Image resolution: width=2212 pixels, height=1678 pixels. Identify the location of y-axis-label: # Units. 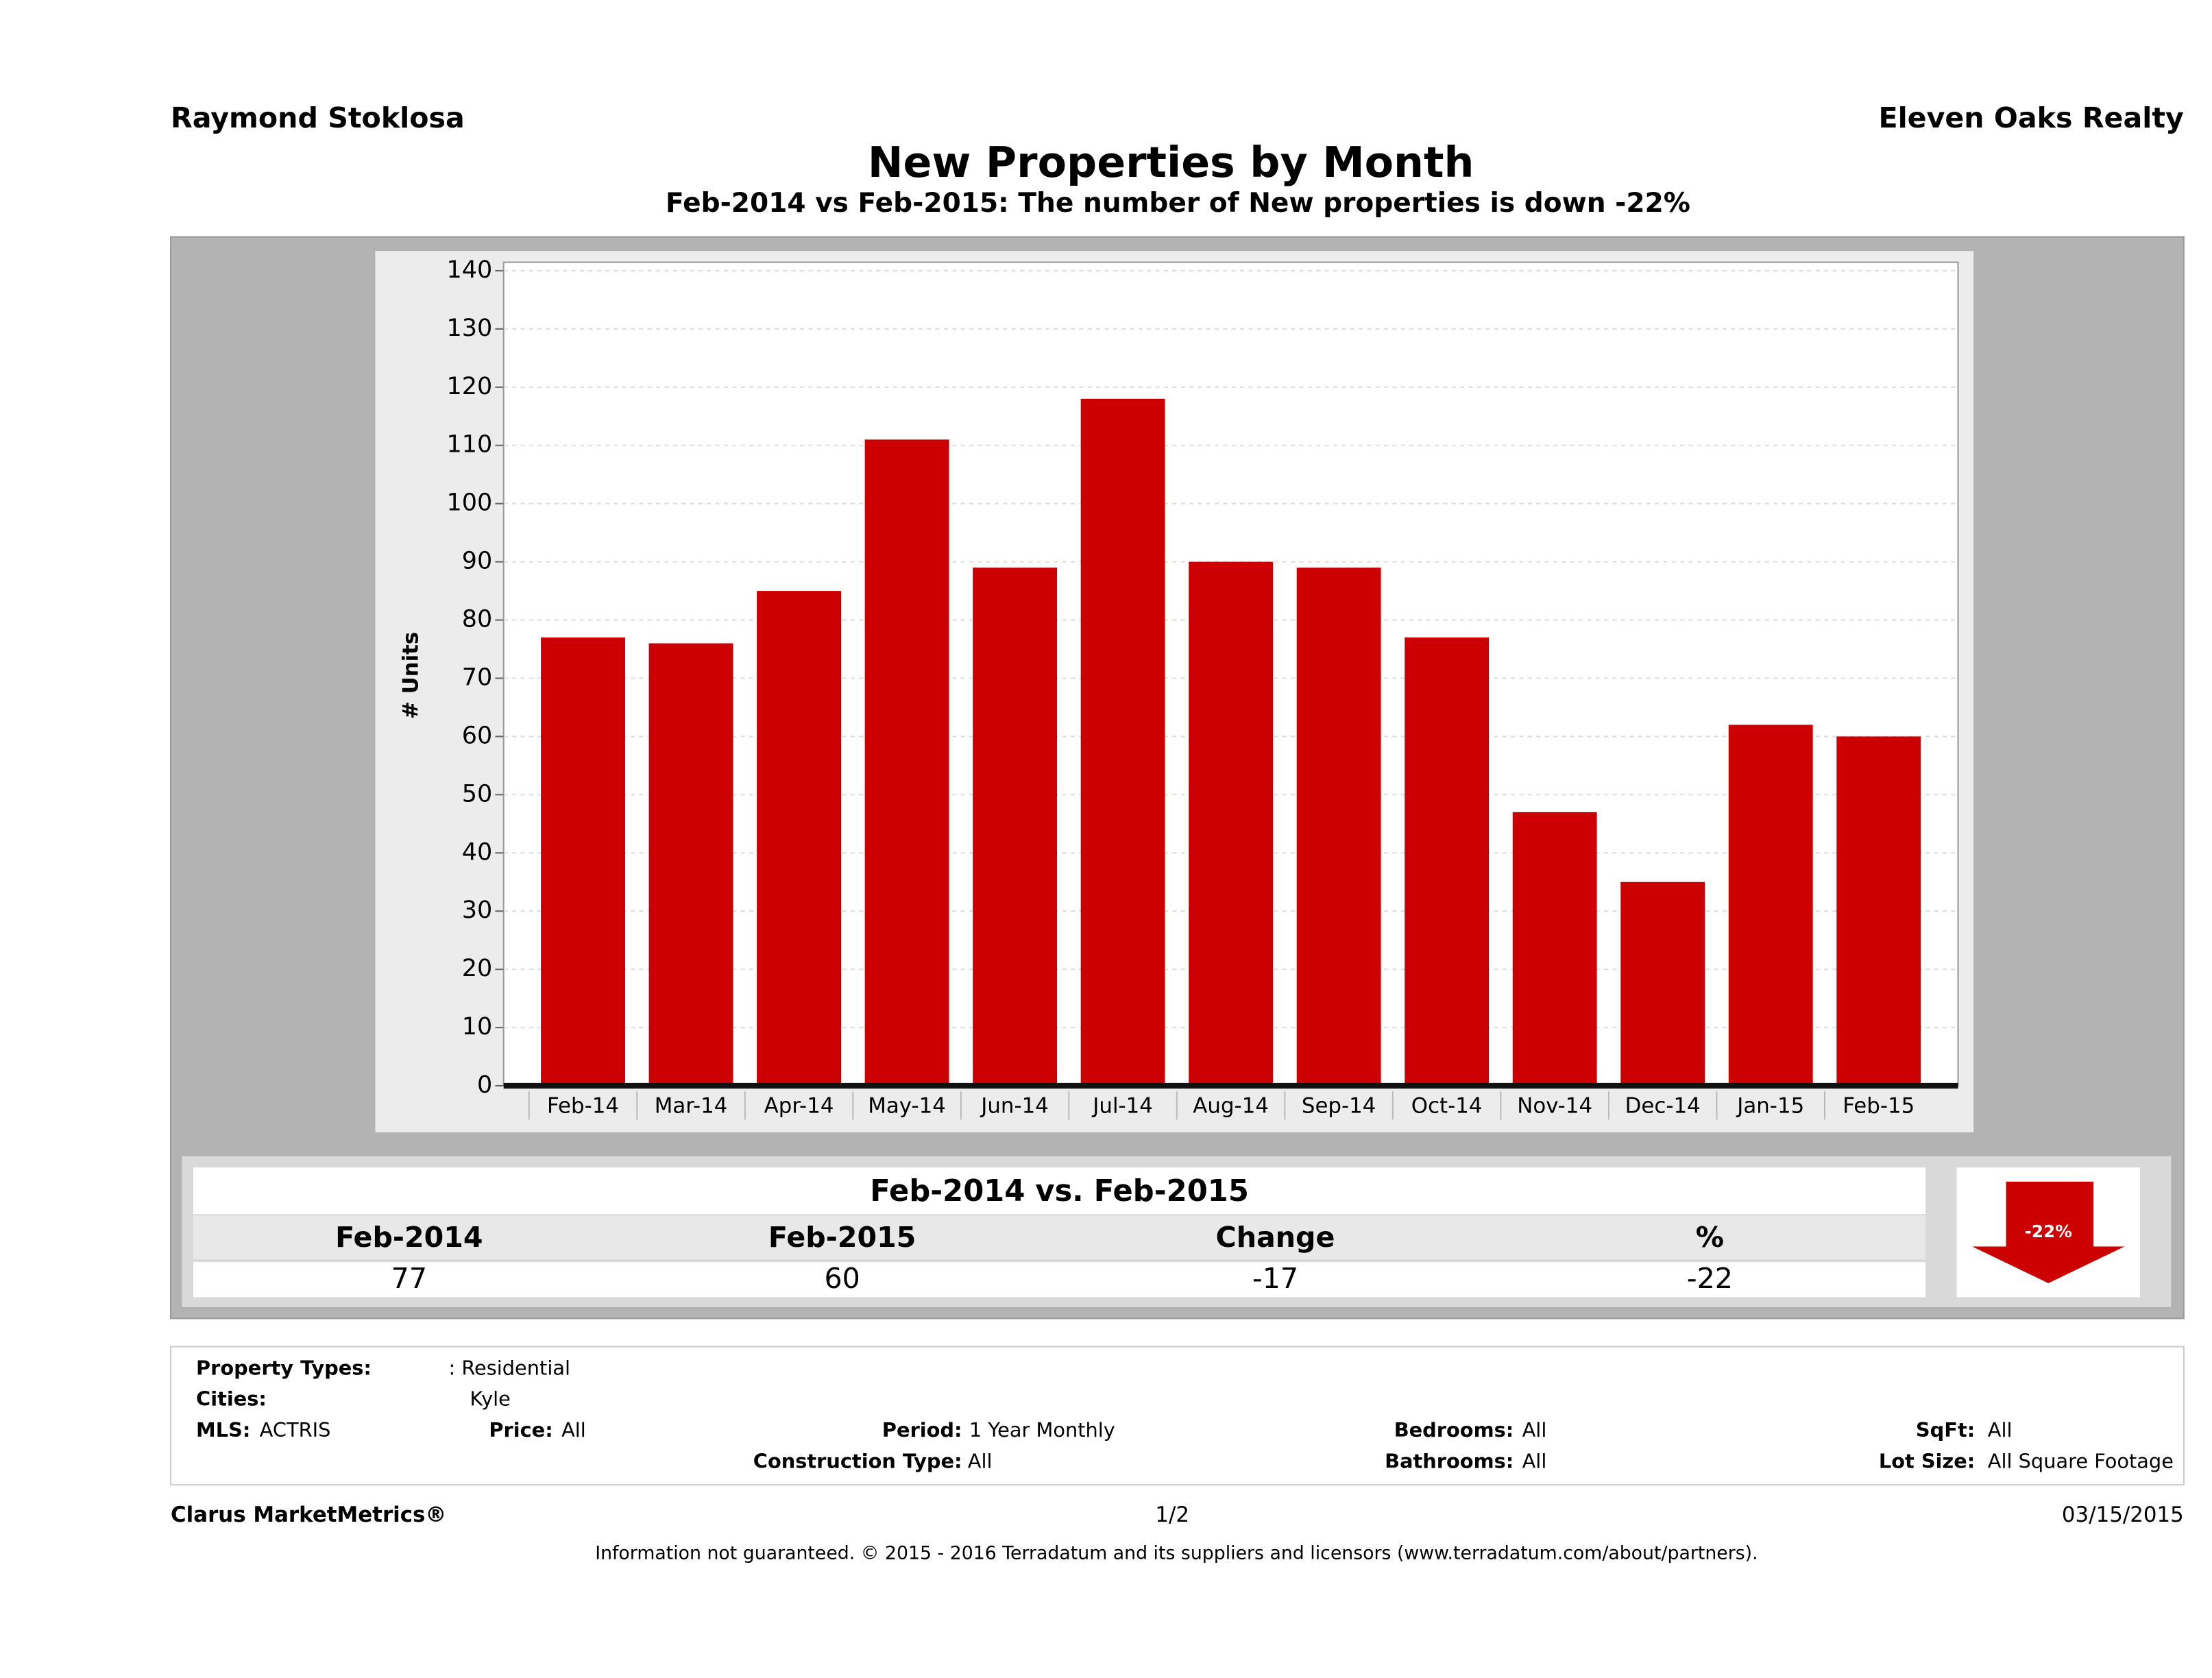
(411, 675).